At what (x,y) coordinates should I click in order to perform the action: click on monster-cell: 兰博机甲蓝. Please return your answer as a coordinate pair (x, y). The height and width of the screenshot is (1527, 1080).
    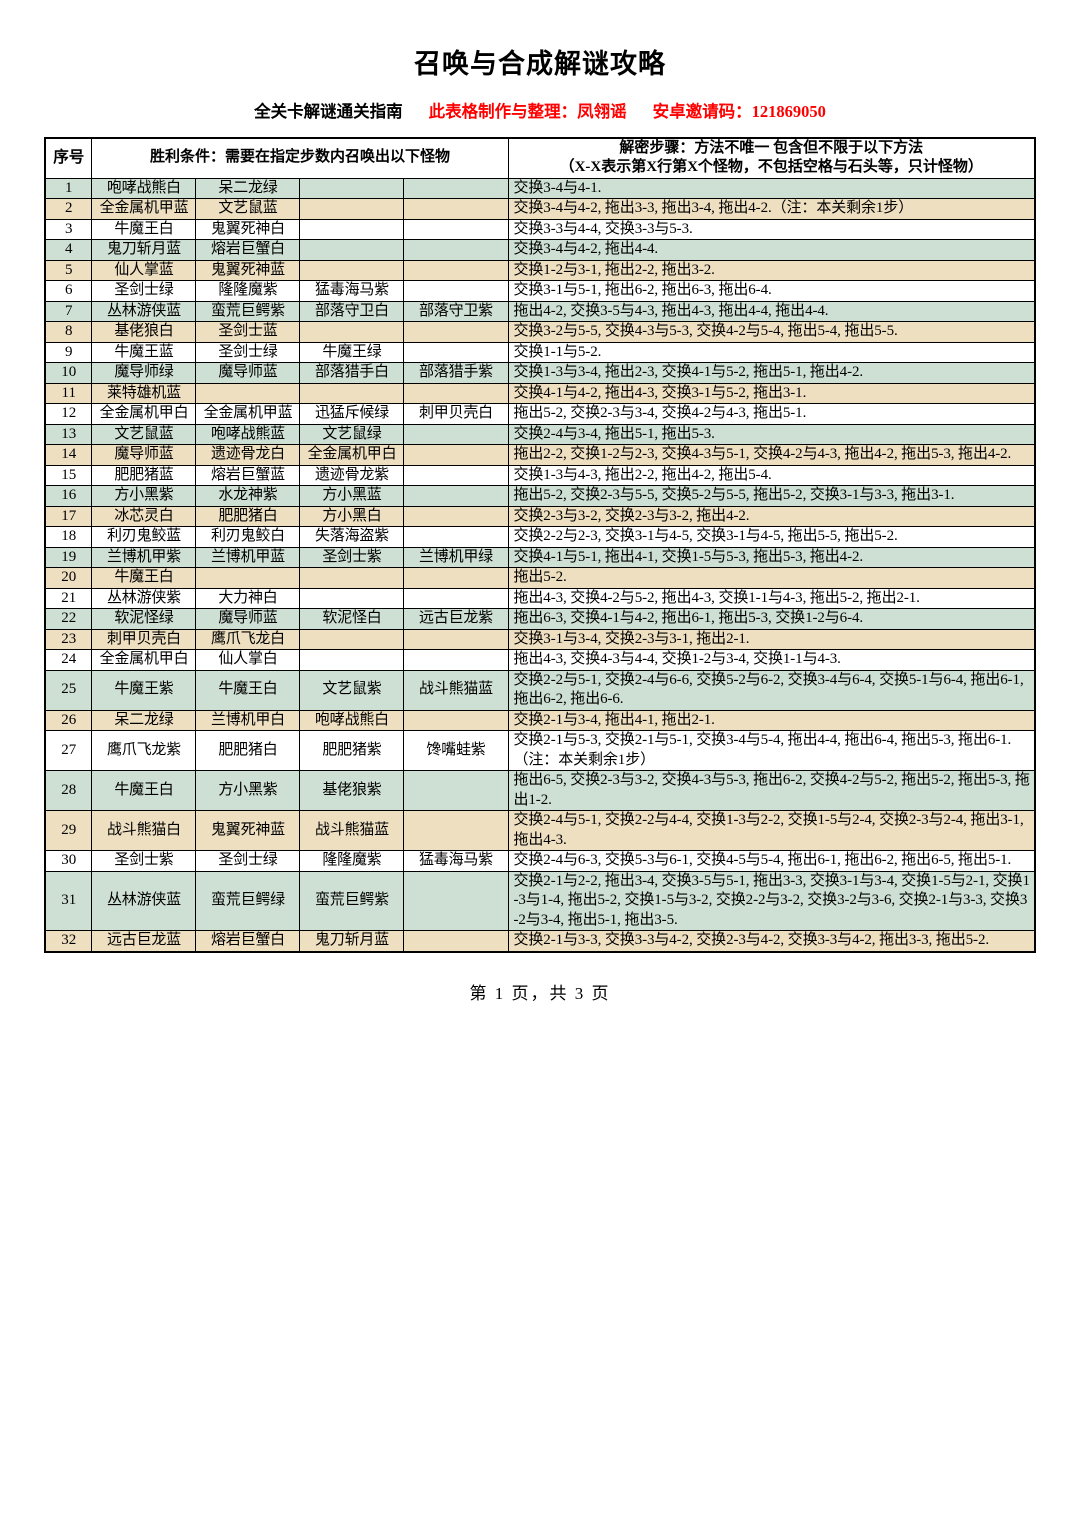
    Looking at the image, I should click on (248, 557).